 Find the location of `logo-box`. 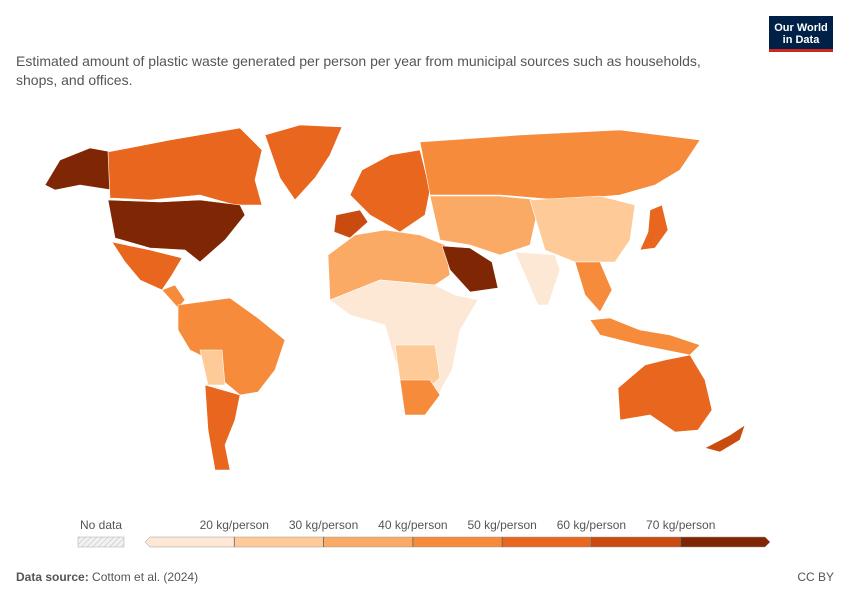

logo-box is located at coordinates (801, 34).